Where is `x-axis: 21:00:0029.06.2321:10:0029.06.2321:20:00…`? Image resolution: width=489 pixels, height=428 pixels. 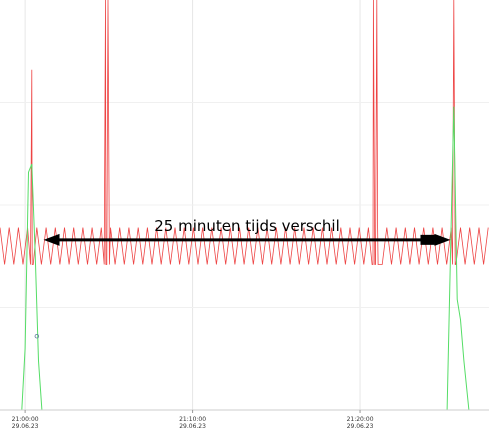 x-axis: 21:00:0029.06.2321:10:0029.06.2321:20:00… is located at coordinates (244, 418).